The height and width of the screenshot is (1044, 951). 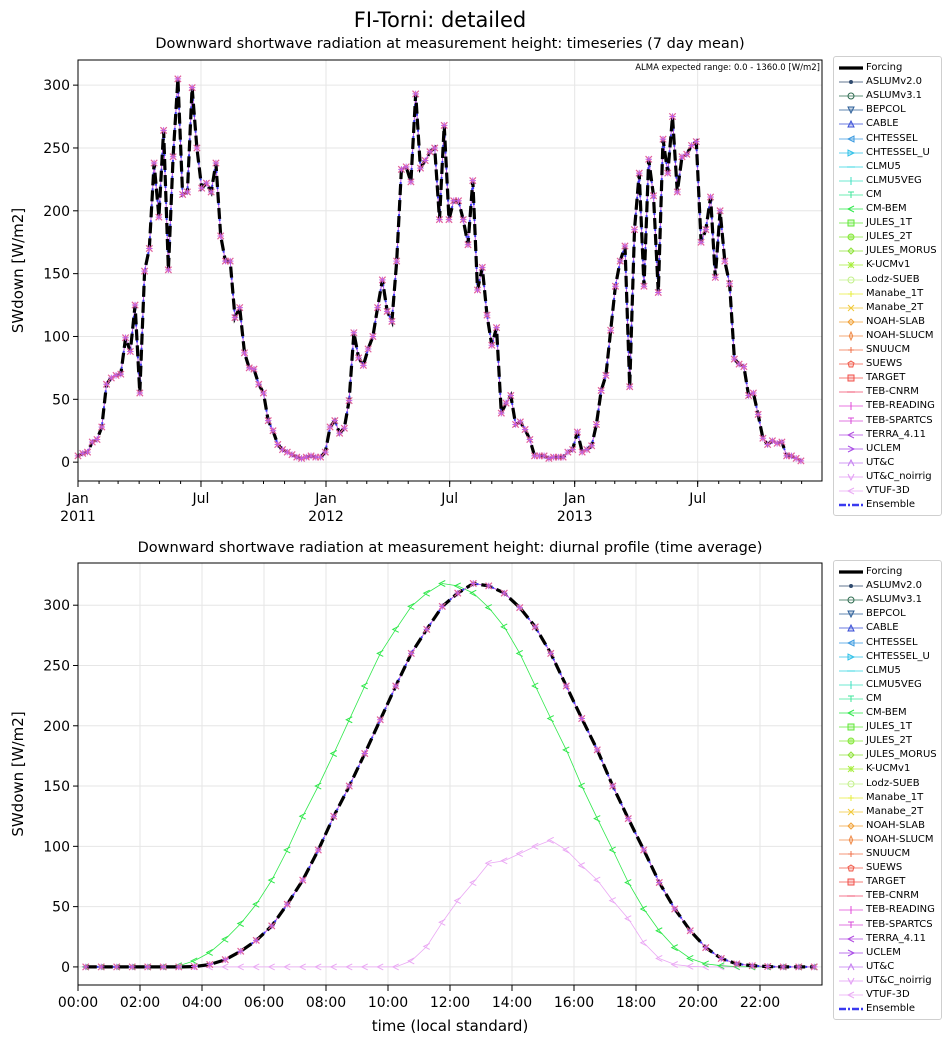 What do you see at coordinates (56, 847) in the screenshot?
I see `y-tick-label: 100` at bounding box center [56, 847].